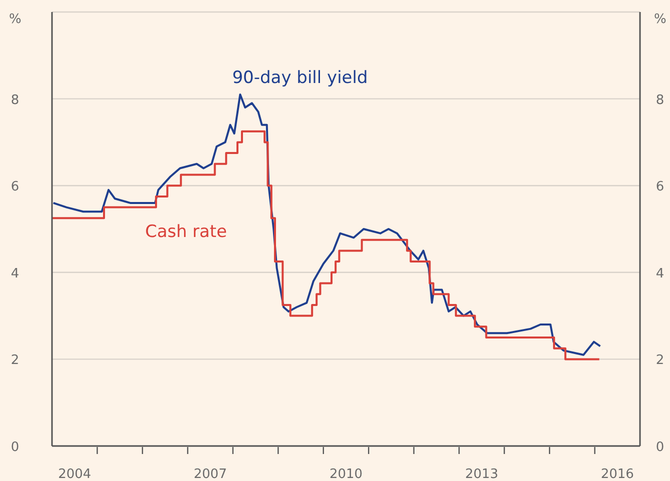  Describe the element at coordinates (300, 78) in the screenshot. I see `series-label: 90-day bill yield` at that location.